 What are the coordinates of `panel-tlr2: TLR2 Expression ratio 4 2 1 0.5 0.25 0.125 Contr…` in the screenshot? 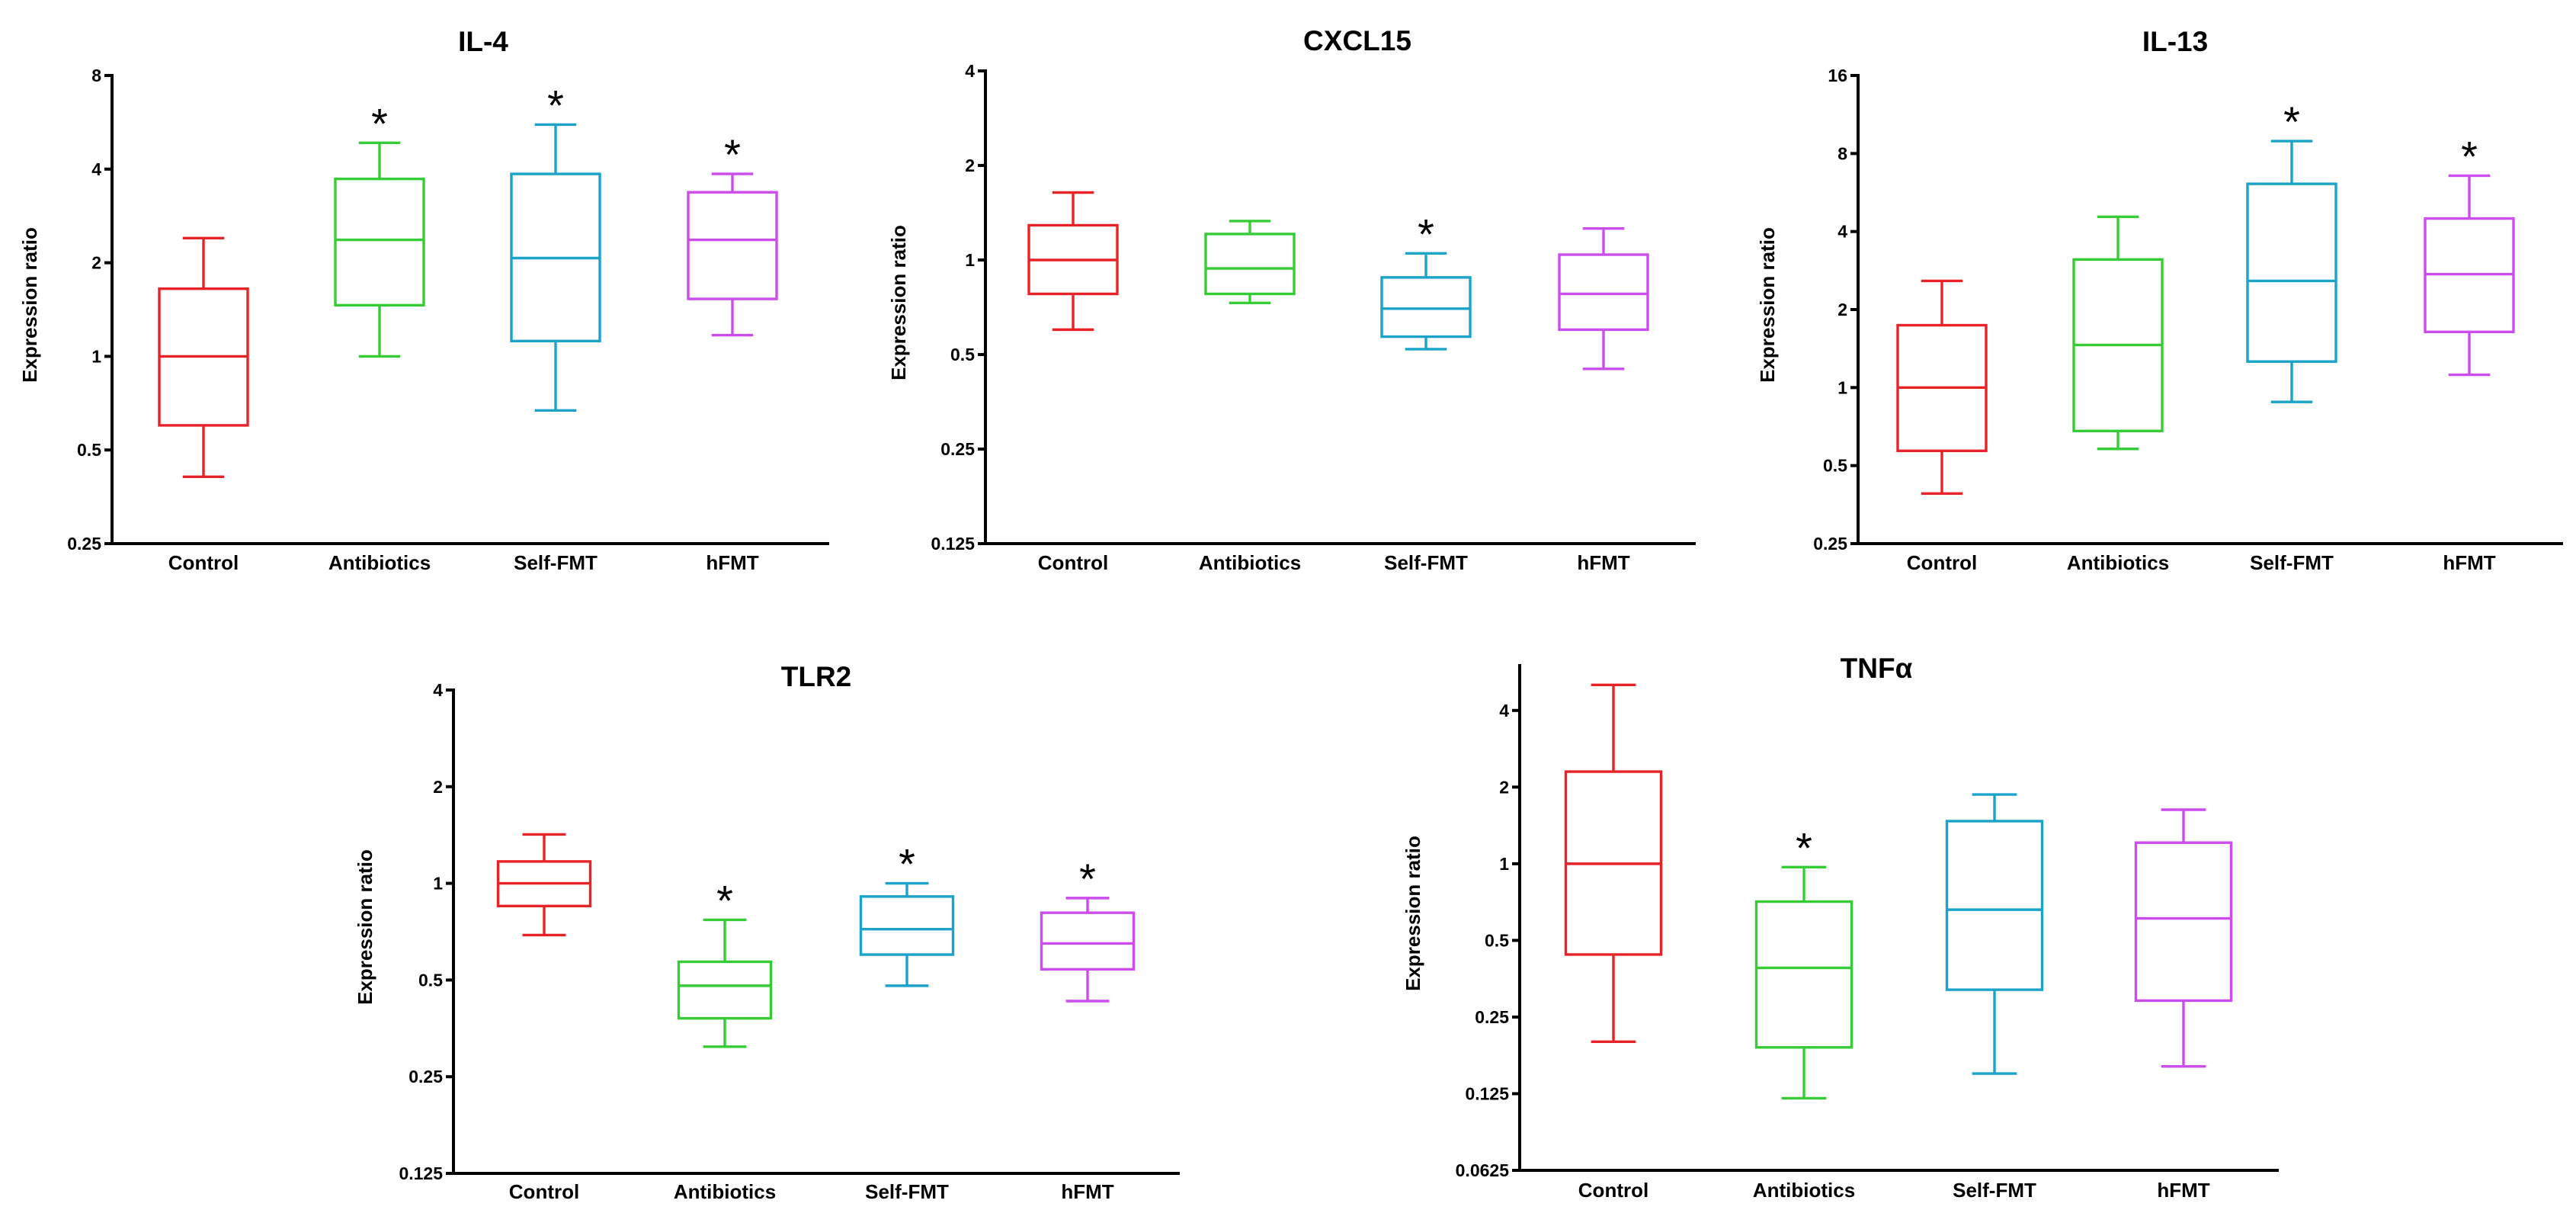 It's located at (767, 932).